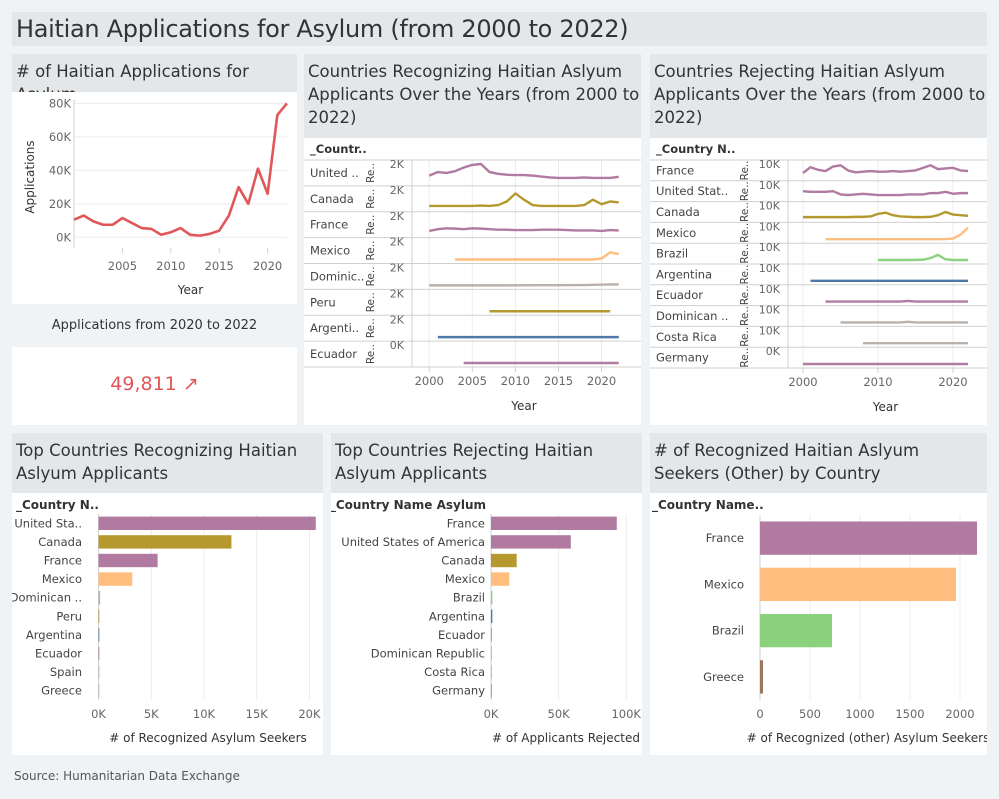 This screenshot has height=799, width=999. What do you see at coordinates (686, 337) in the screenshot?
I see `row-label: Costa Rica` at bounding box center [686, 337].